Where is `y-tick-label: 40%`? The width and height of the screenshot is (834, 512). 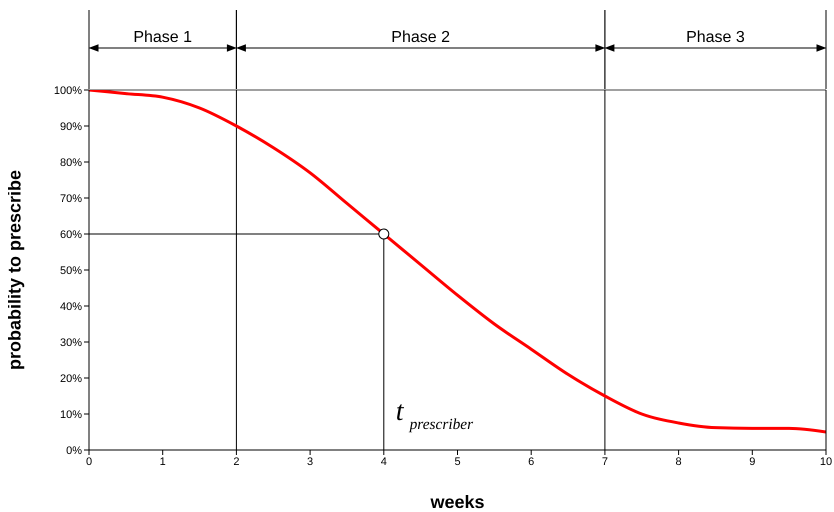 y-tick-label: 40% is located at coordinates (71, 306).